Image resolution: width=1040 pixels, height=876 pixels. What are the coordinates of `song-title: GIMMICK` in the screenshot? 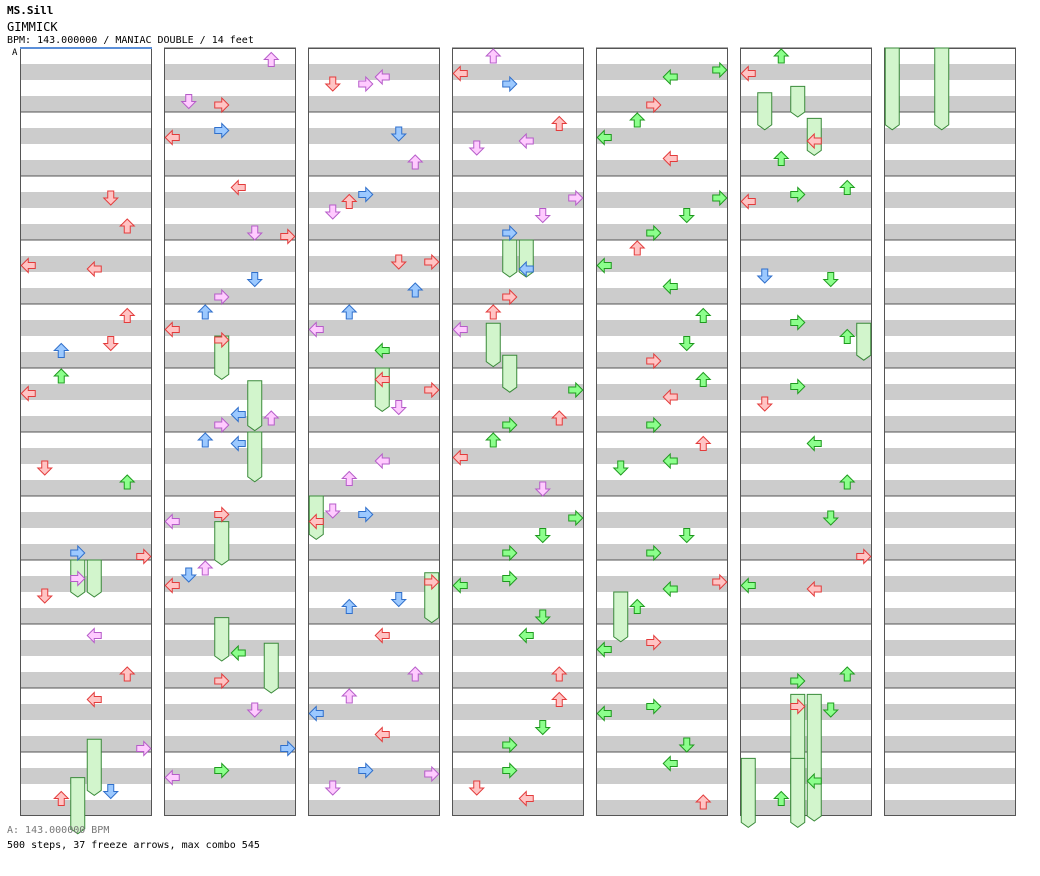 It's located at (32, 27).